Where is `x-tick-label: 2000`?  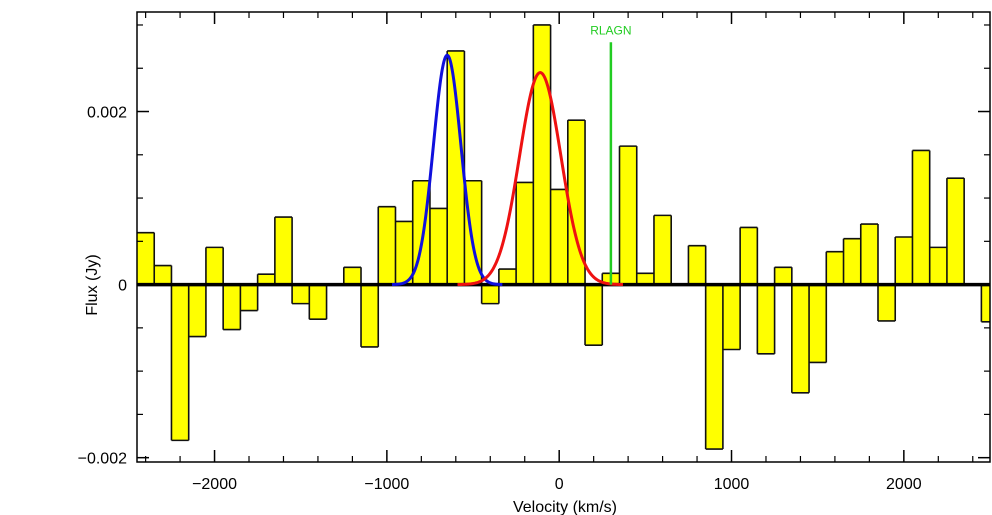 x-tick-label: 2000 is located at coordinates (904, 484).